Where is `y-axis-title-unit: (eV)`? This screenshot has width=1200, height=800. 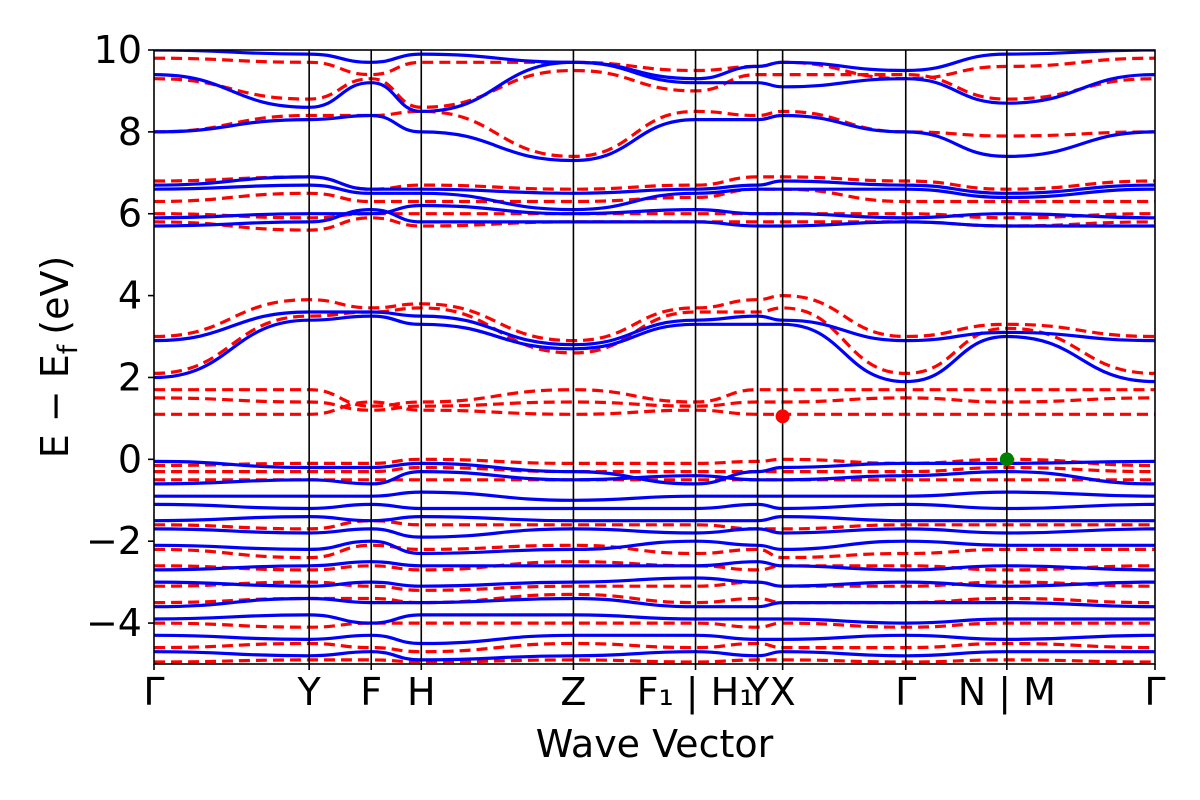
y-axis-title-unit: (eV) is located at coordinates (55, 295).